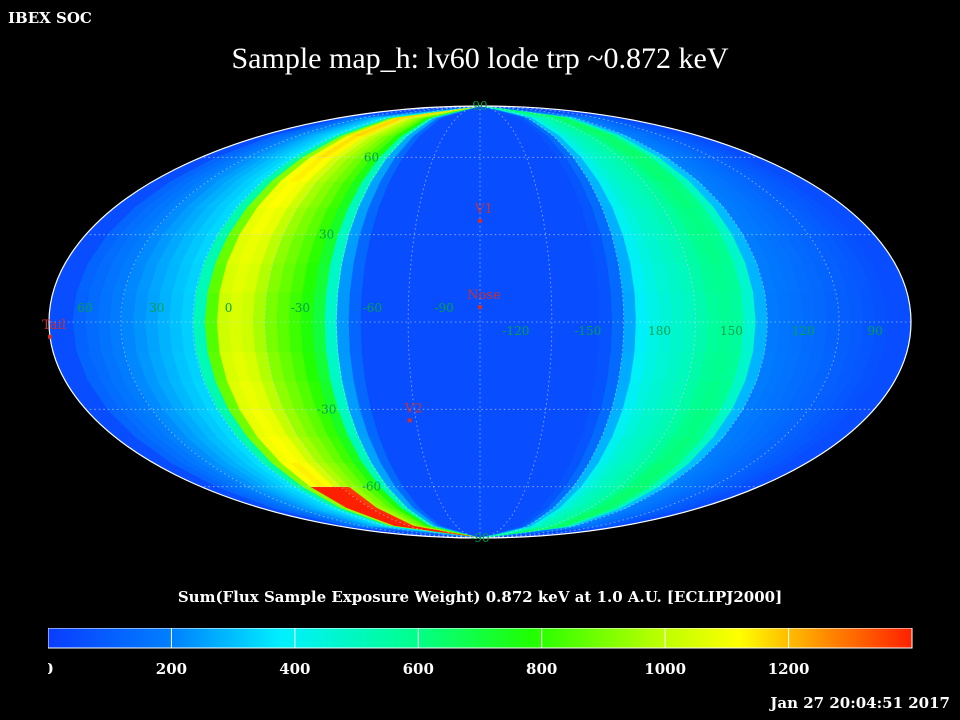  What do you see at coordinates (326, 409) in the screenshot?
I see `lat-label: -30` at bounding box center [326, 409].